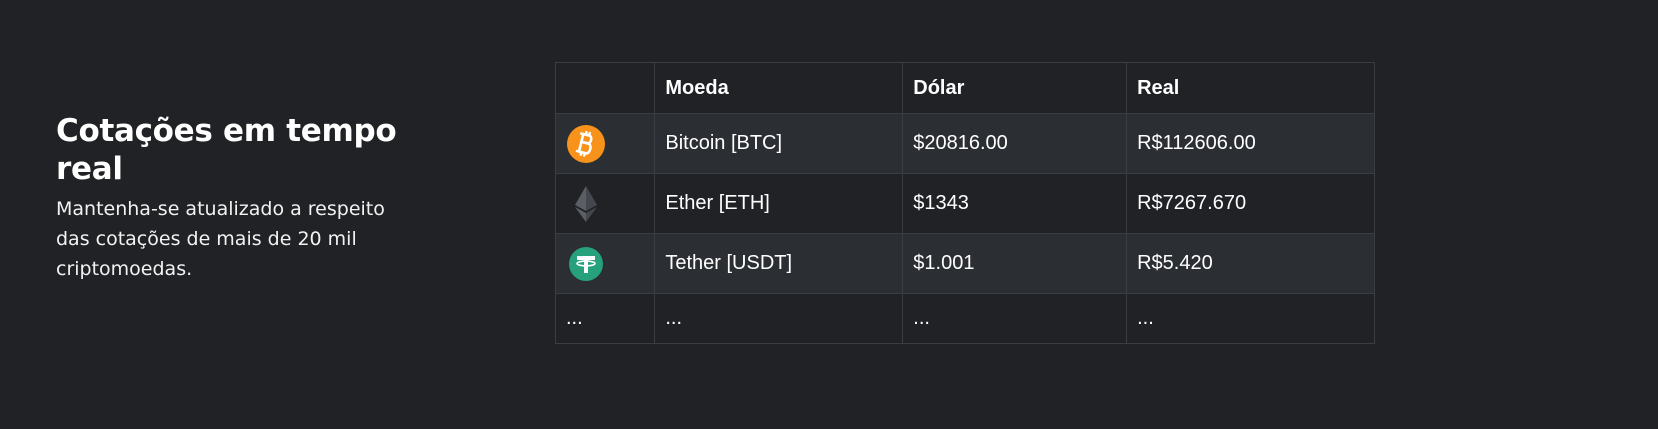 The width and height of the screenshot is (1658, 429). Describe the element at coordinates (779, 203) in the screenshot. I see `coin-name: Ether [ETH]` at that location.